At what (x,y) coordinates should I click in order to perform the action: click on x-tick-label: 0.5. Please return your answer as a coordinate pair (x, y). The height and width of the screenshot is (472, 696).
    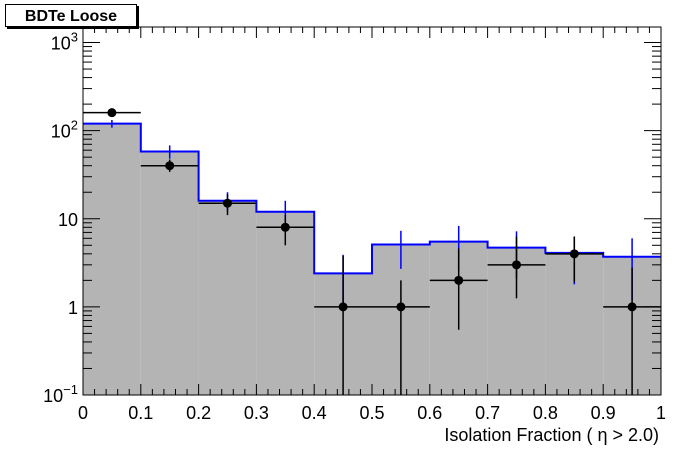
    Looking at the image, I should click on (371, 413).